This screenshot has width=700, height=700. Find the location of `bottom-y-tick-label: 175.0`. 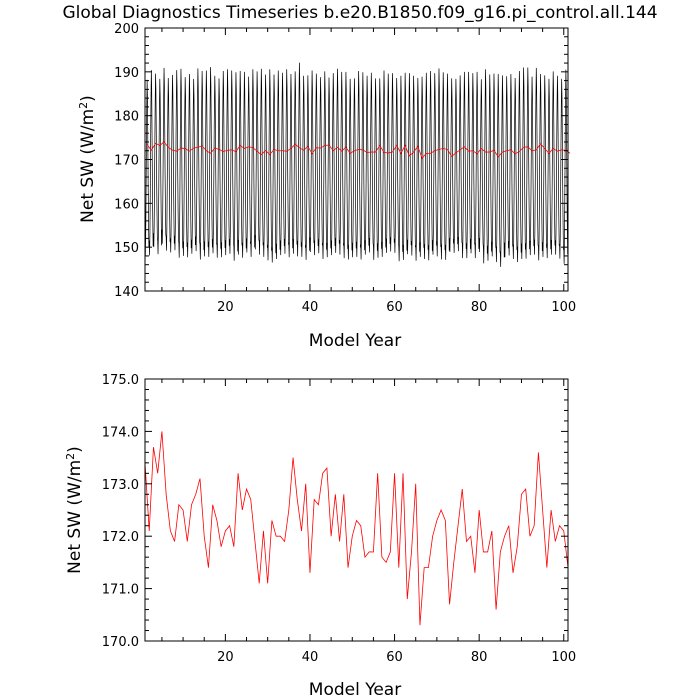

bottom-y-tick-label: 175.0 is located at coordinates (120, 380).